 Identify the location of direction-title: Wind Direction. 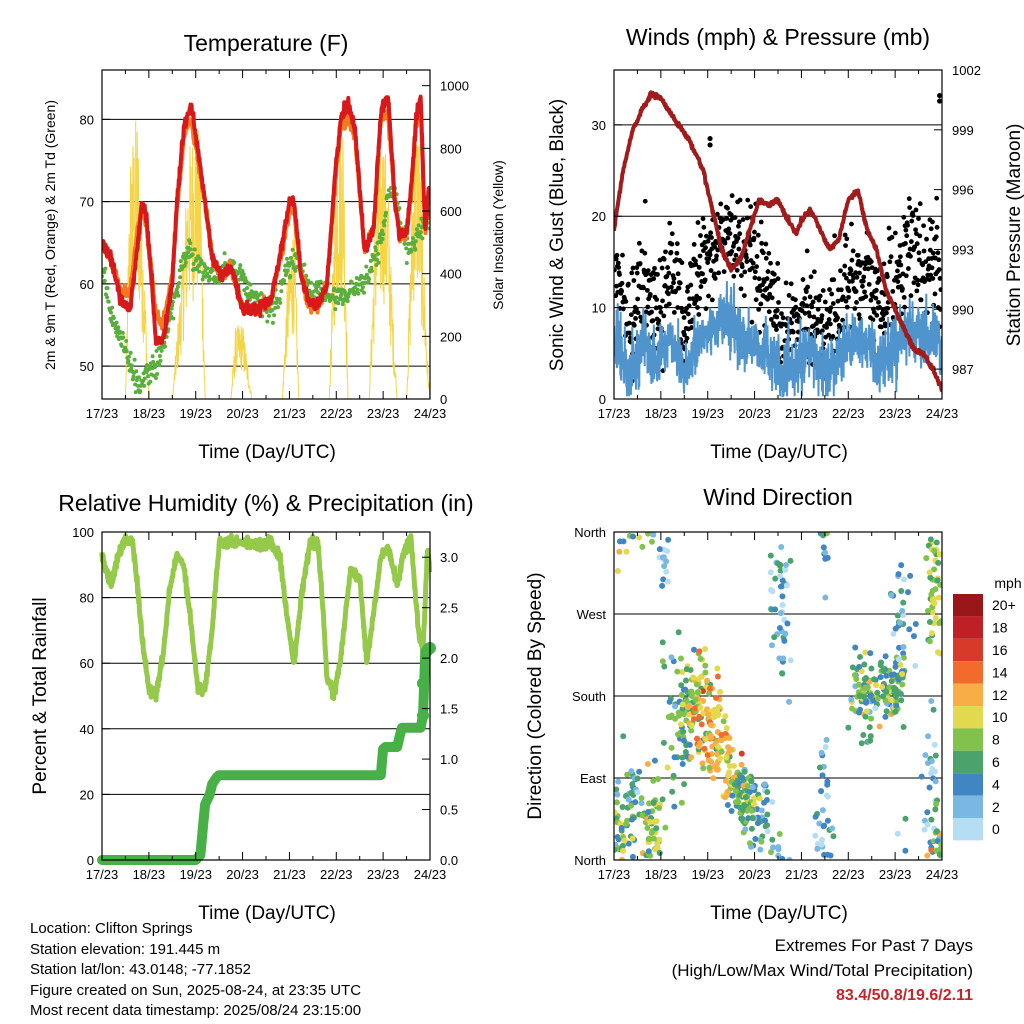
(778, 497).